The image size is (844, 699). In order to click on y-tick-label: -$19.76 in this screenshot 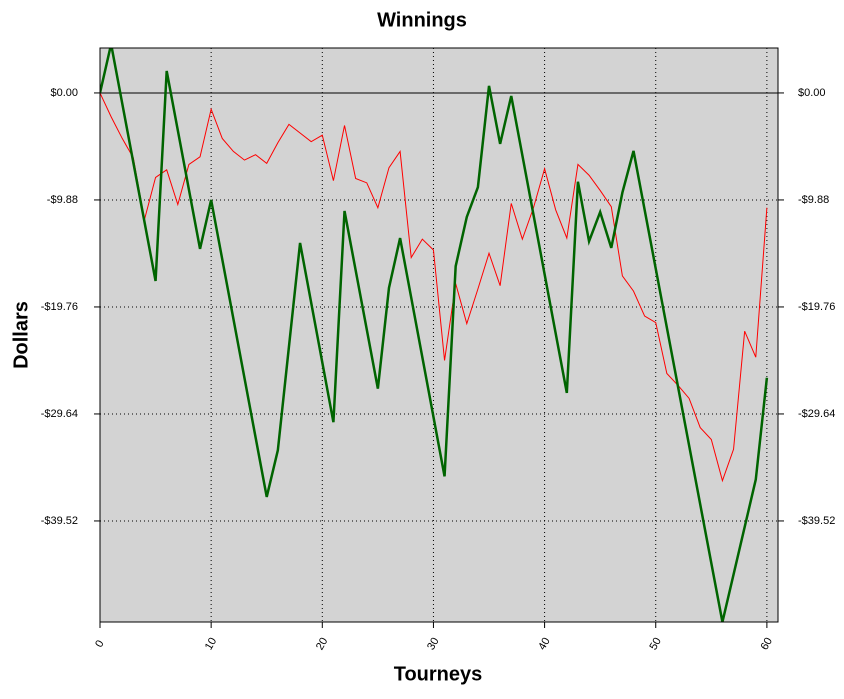, I will do `click(59, 307)`.